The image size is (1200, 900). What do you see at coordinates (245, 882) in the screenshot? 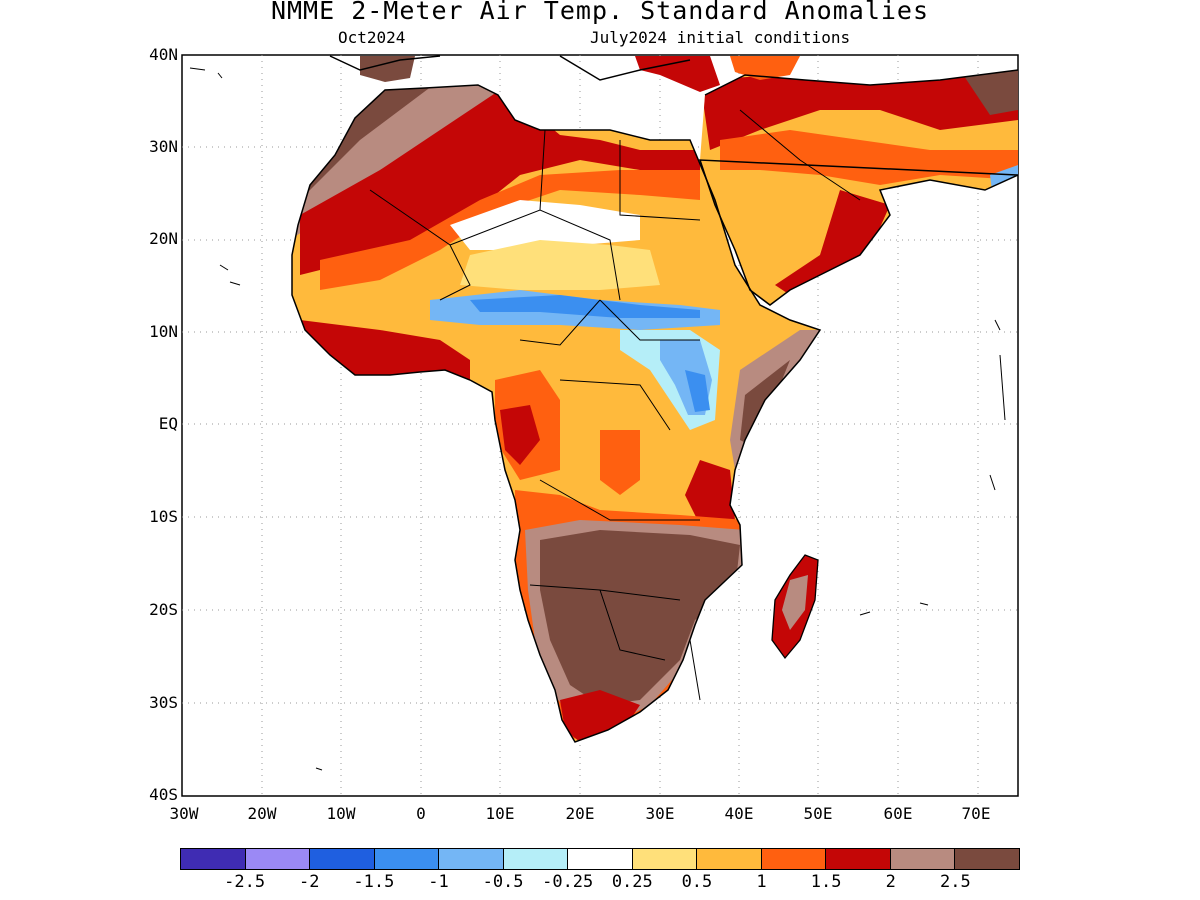
I see `legend-label: -2.5` at bounding box center [245, 882].